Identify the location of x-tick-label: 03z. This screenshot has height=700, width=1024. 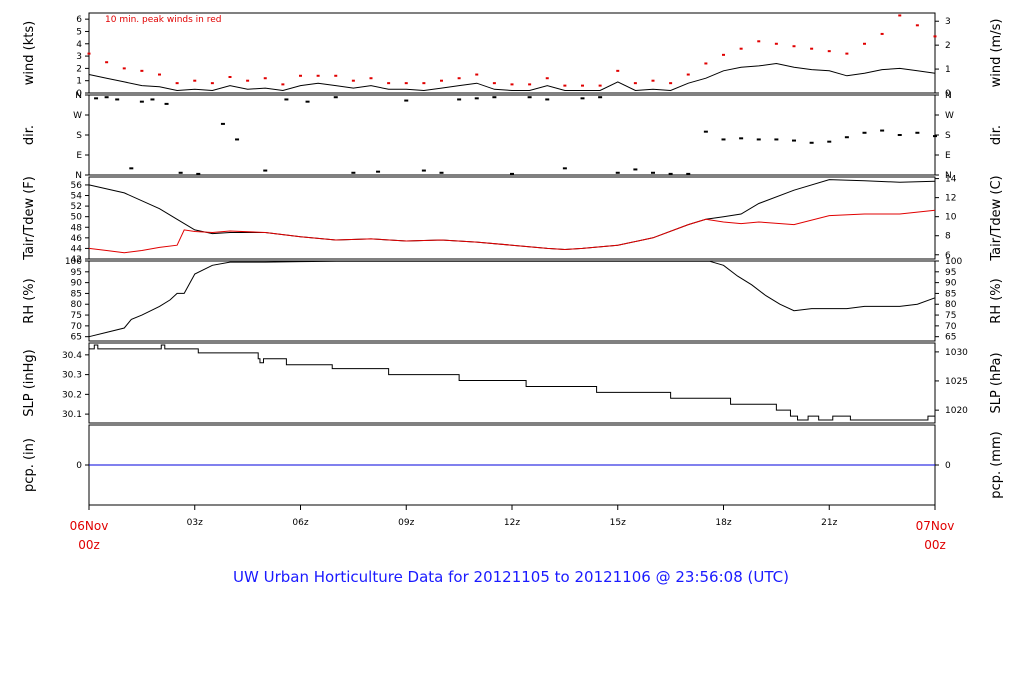
(195, 523).